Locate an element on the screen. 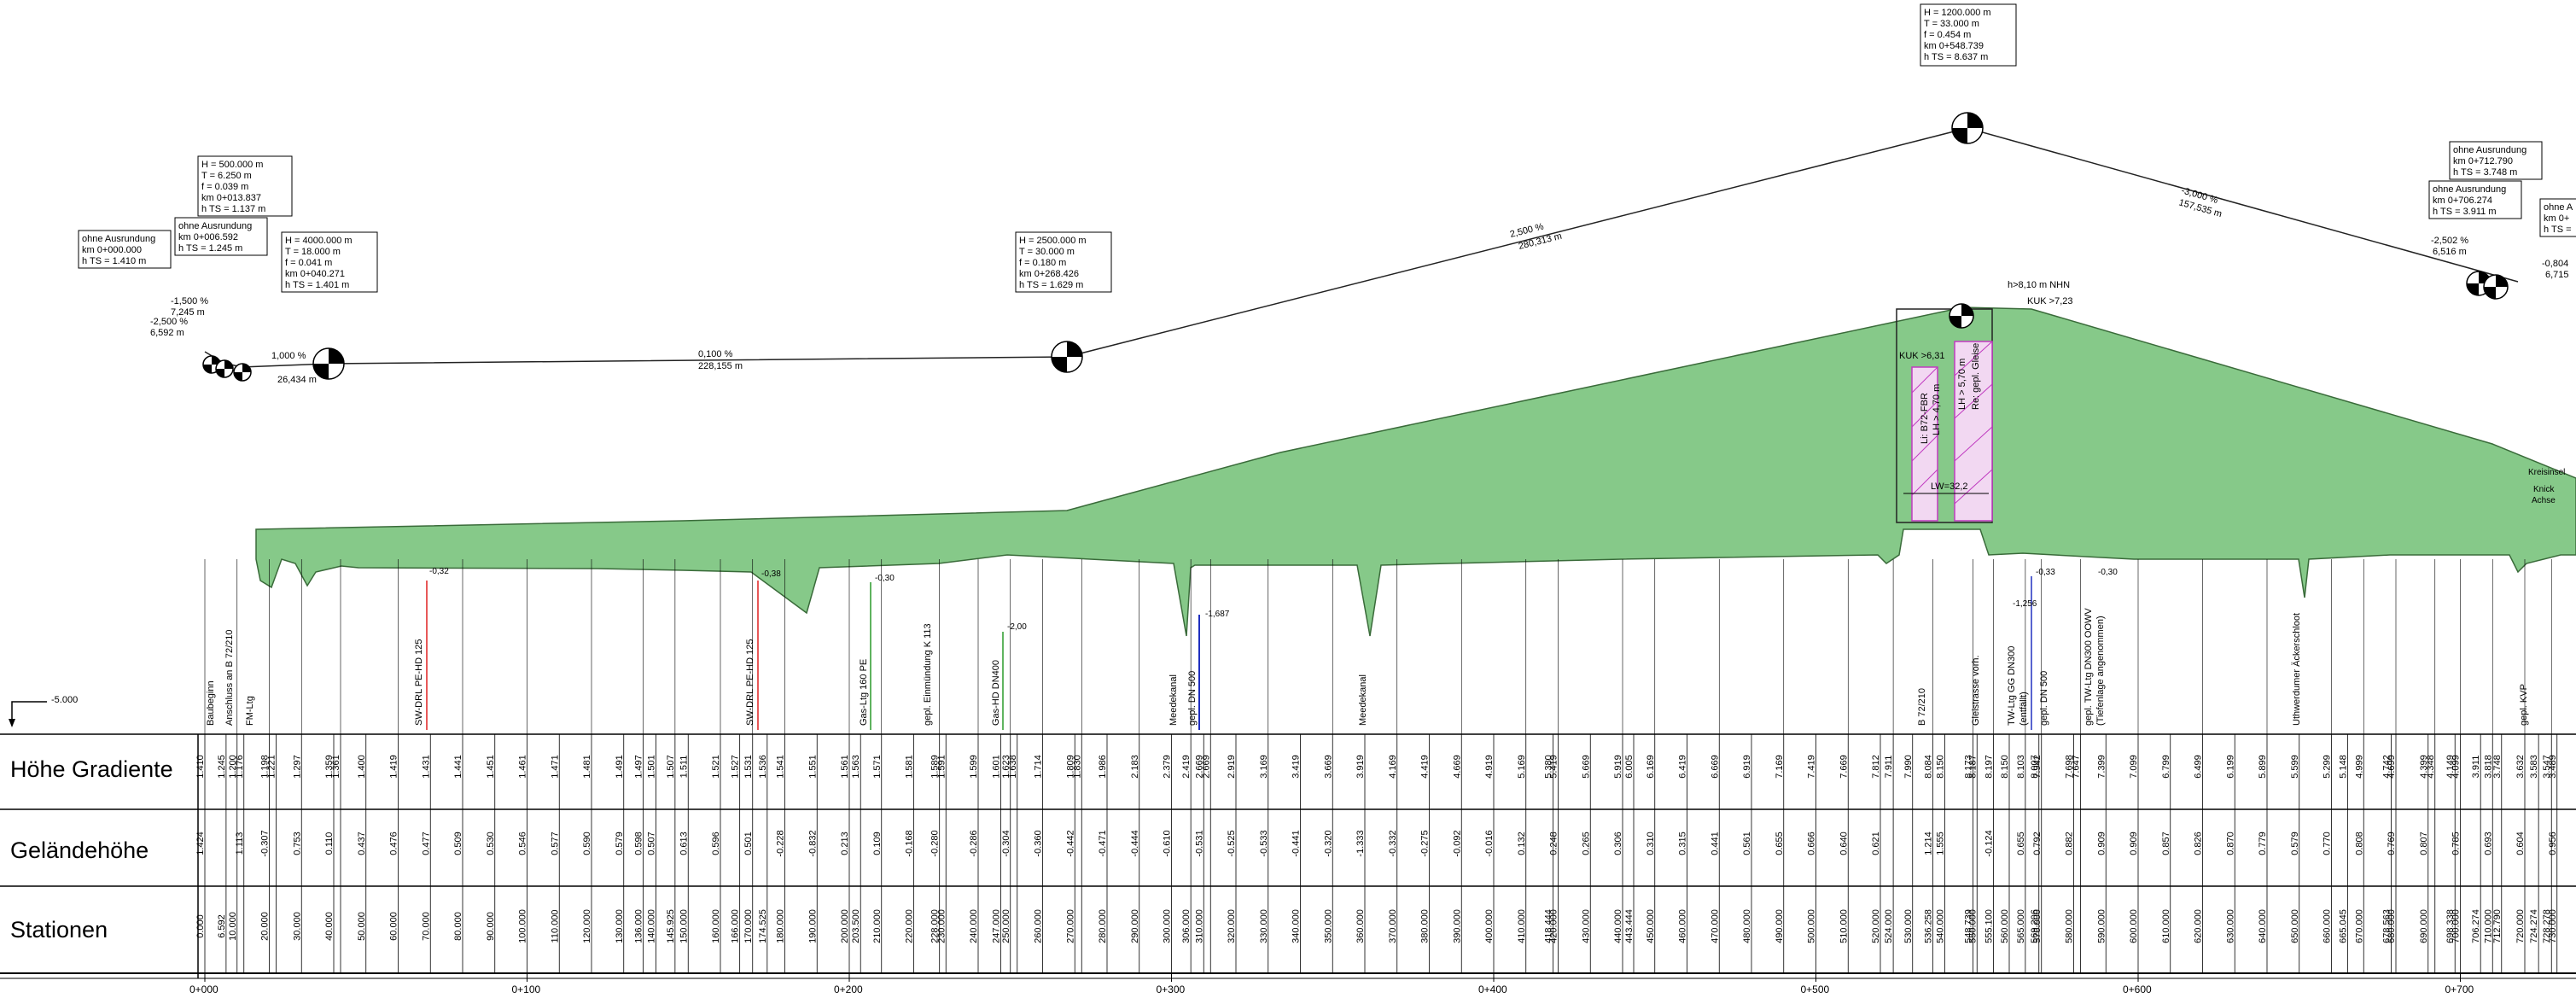  gradient-value: 6.669 is located at coordinates (1715, 767).